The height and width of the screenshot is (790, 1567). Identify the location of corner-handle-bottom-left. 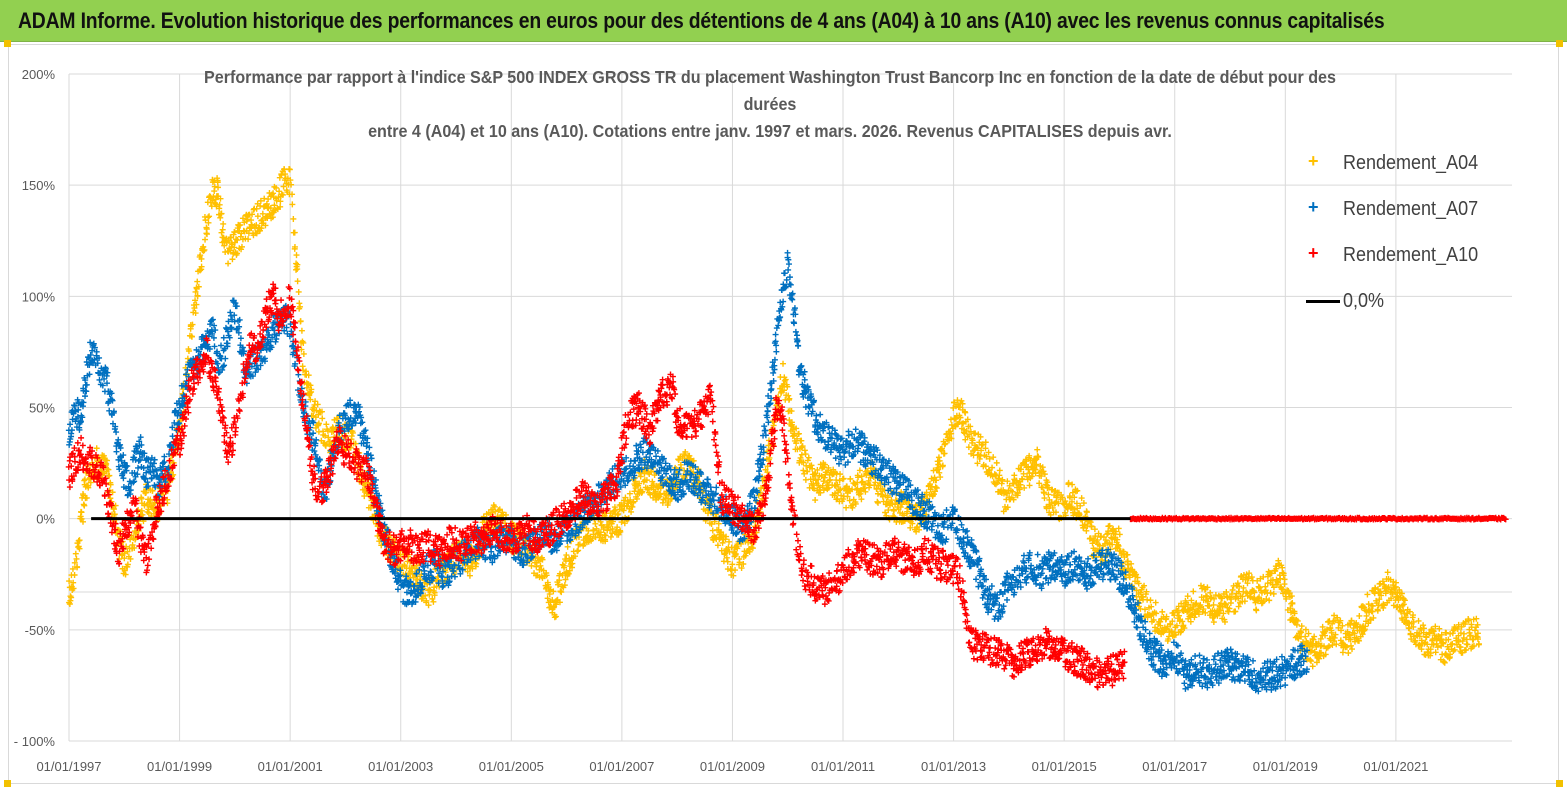
(7, 783).